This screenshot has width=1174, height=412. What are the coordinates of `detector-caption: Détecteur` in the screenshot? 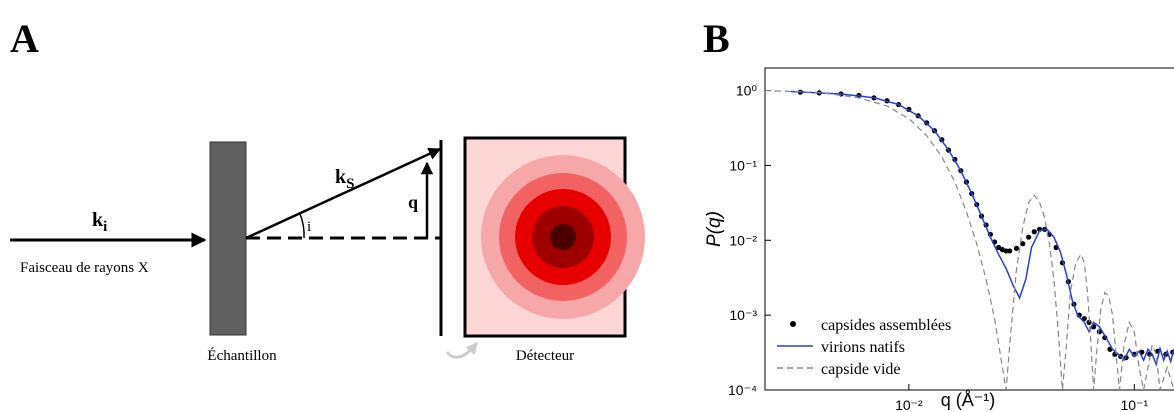 It's located at (545, 356).